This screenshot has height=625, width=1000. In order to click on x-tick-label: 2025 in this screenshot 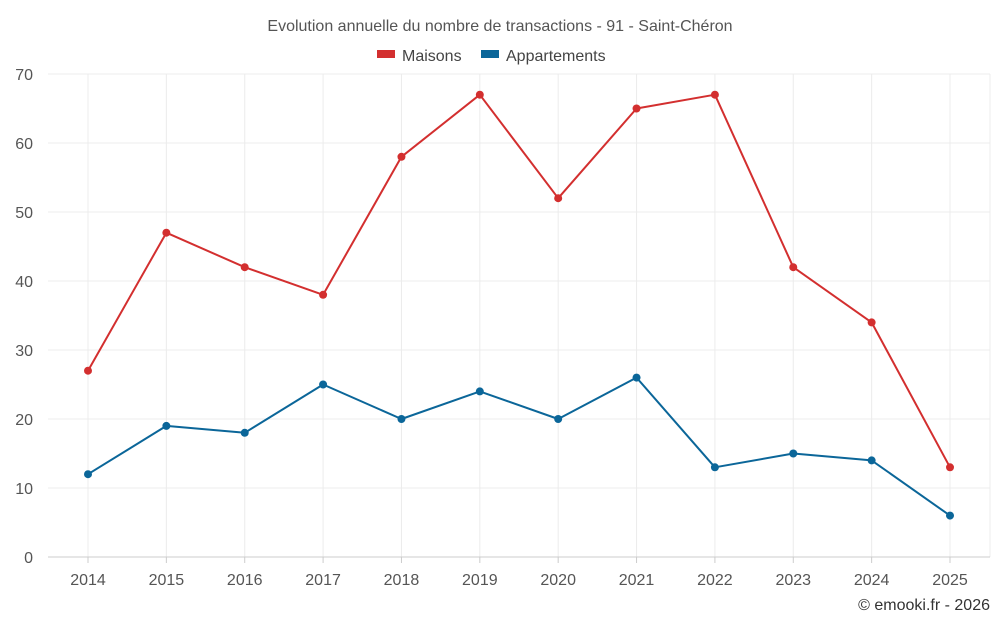, I will do `click(950, 580)`.